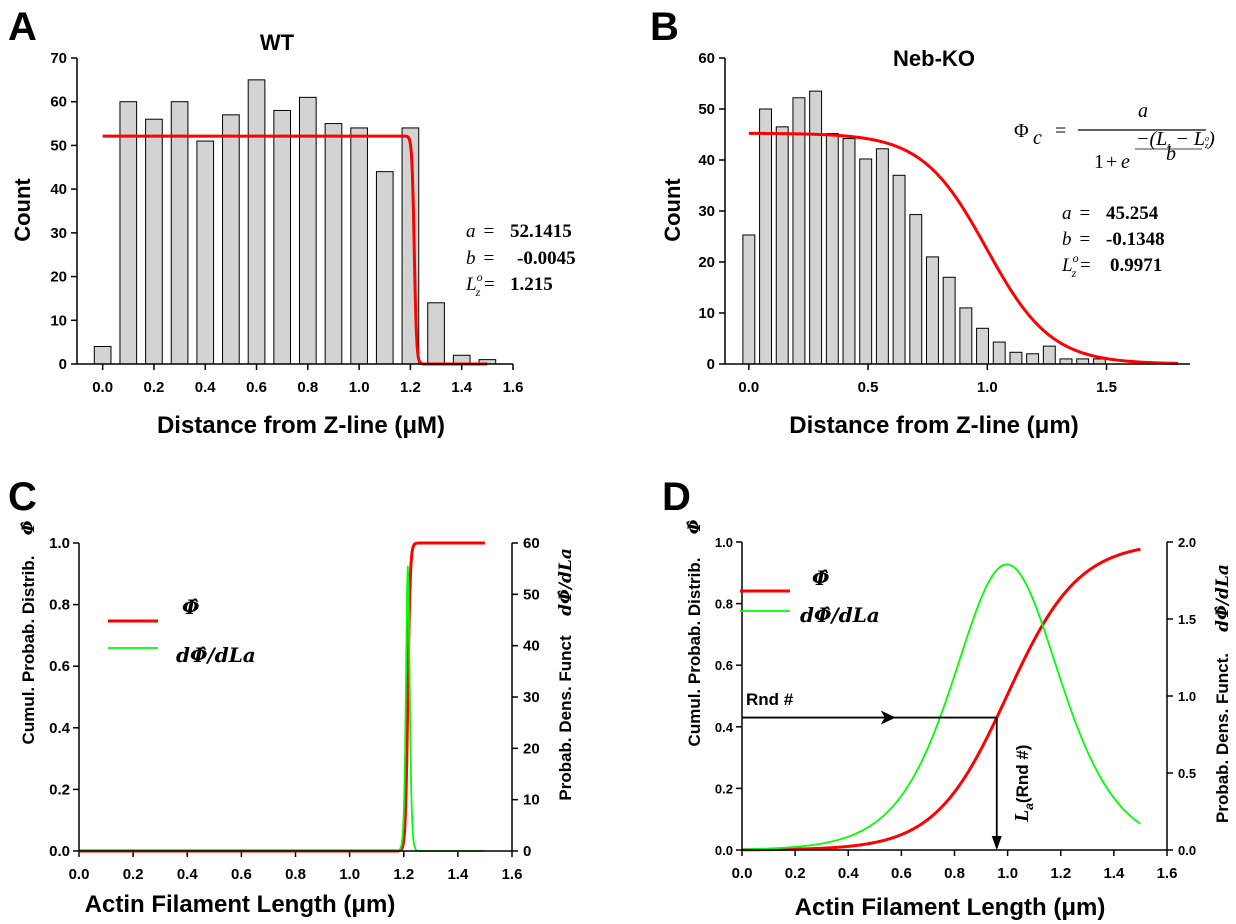 This screenshot has width=1236, height=924. What do you see at coordinates (1222, 738) in the screenshot?
I see `right-y-axis-label: Probab. Dens. Funct.` at bounding box center [1222, 738].